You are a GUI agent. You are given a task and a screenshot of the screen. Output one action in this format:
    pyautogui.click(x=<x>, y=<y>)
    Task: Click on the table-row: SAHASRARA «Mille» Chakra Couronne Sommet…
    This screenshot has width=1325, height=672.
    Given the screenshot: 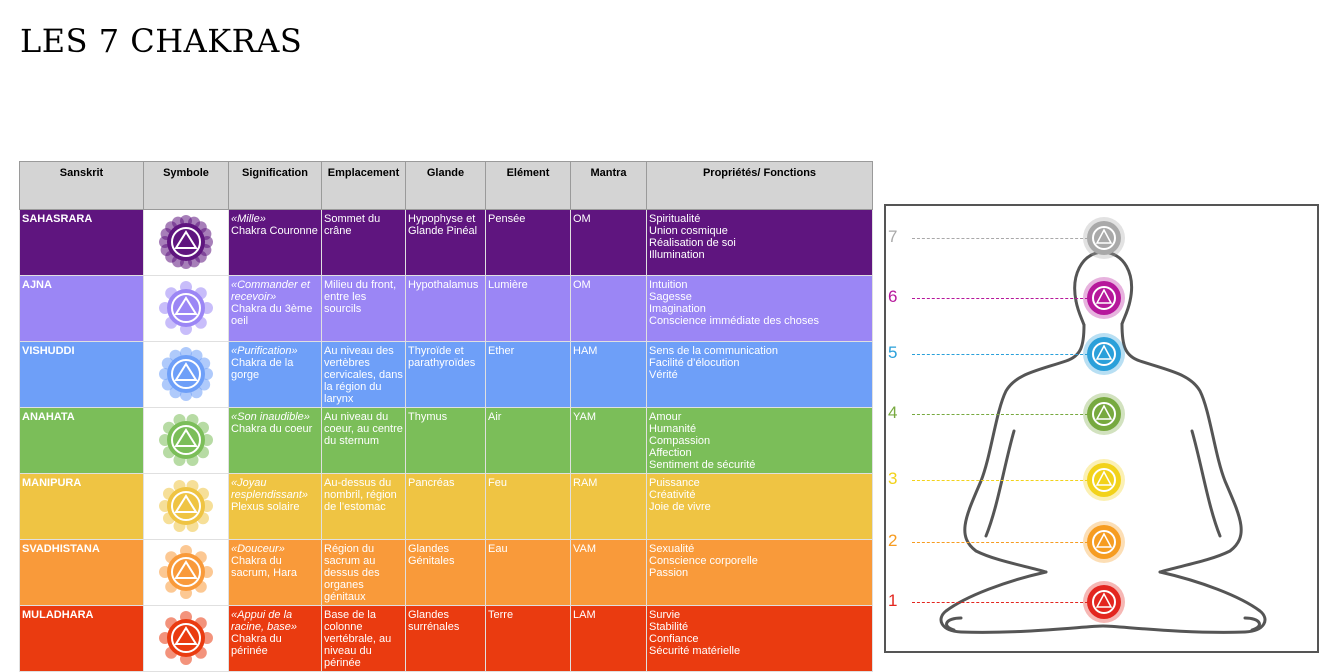 What is the action you would take?
    pyautogui.click(x=446, y=242)
    